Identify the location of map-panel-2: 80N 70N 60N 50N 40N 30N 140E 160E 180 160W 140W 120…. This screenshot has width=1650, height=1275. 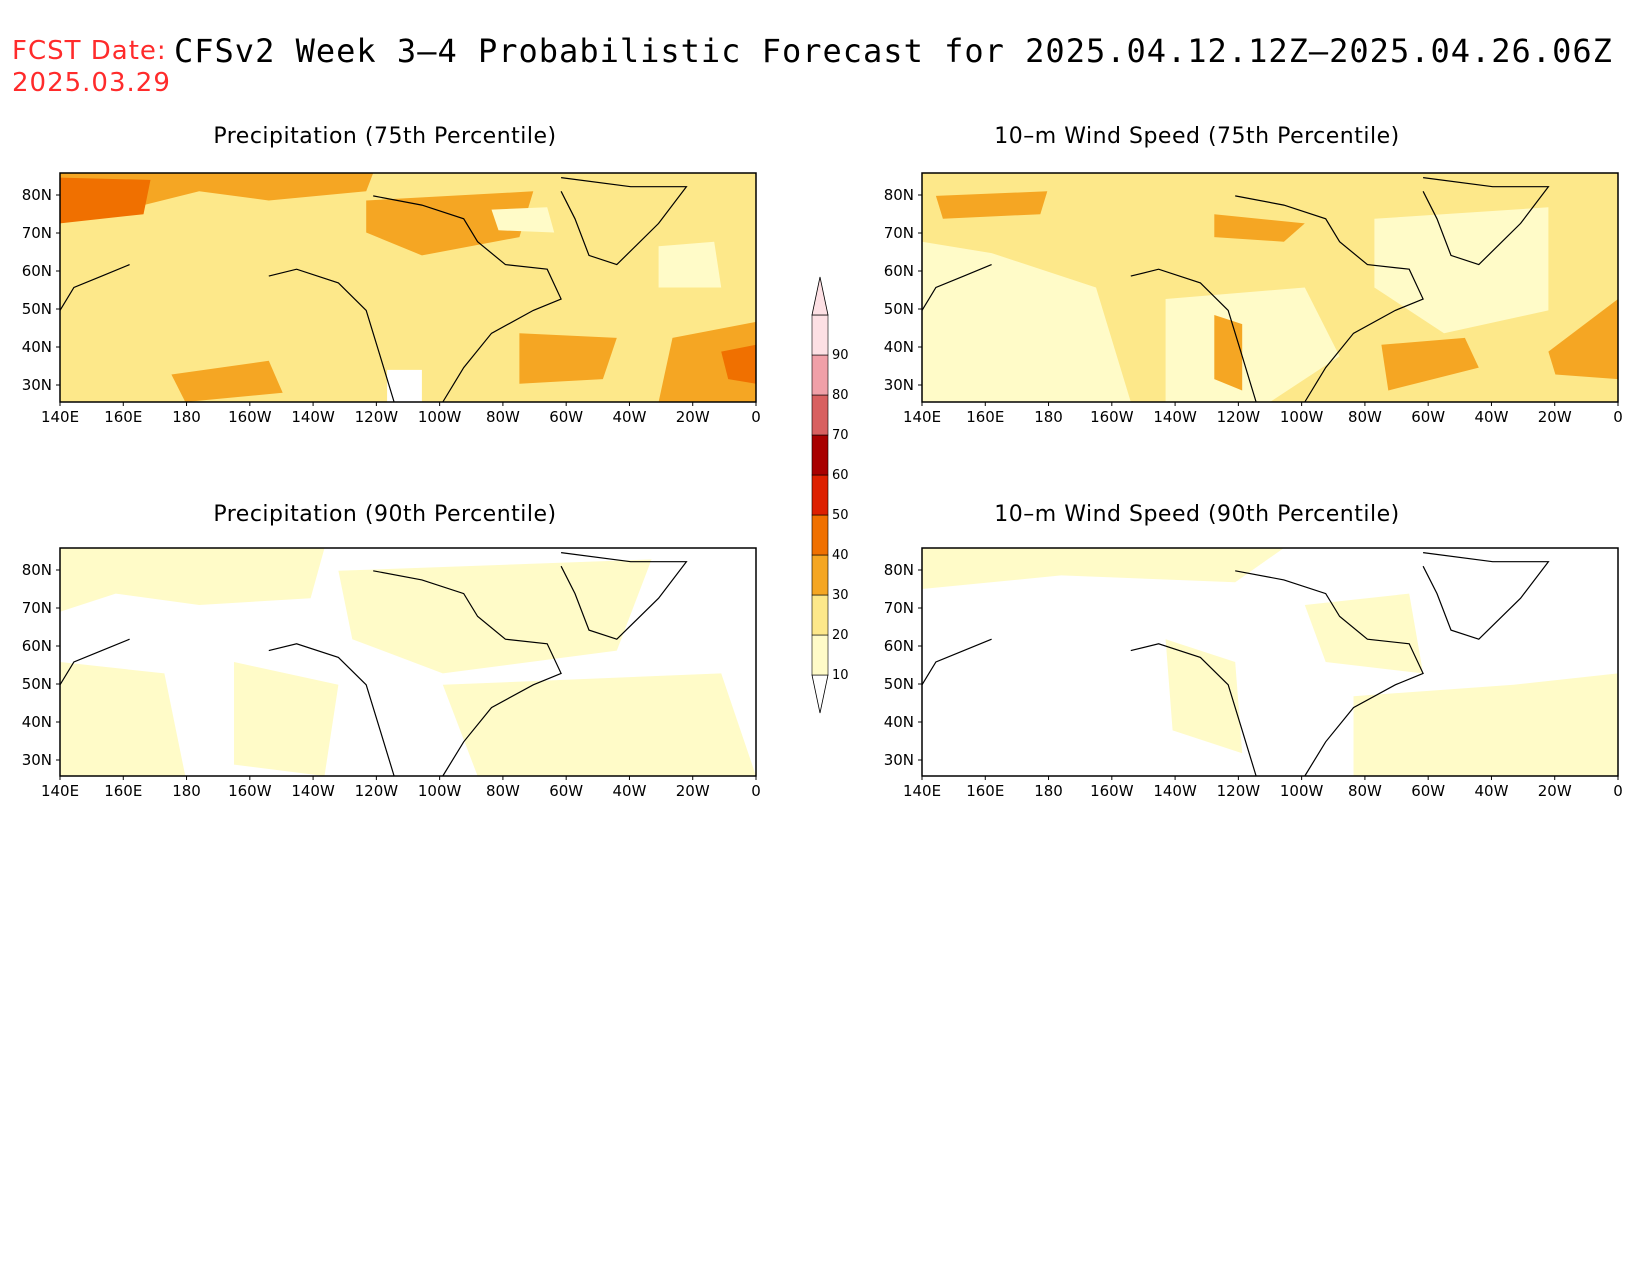
(391, 673).